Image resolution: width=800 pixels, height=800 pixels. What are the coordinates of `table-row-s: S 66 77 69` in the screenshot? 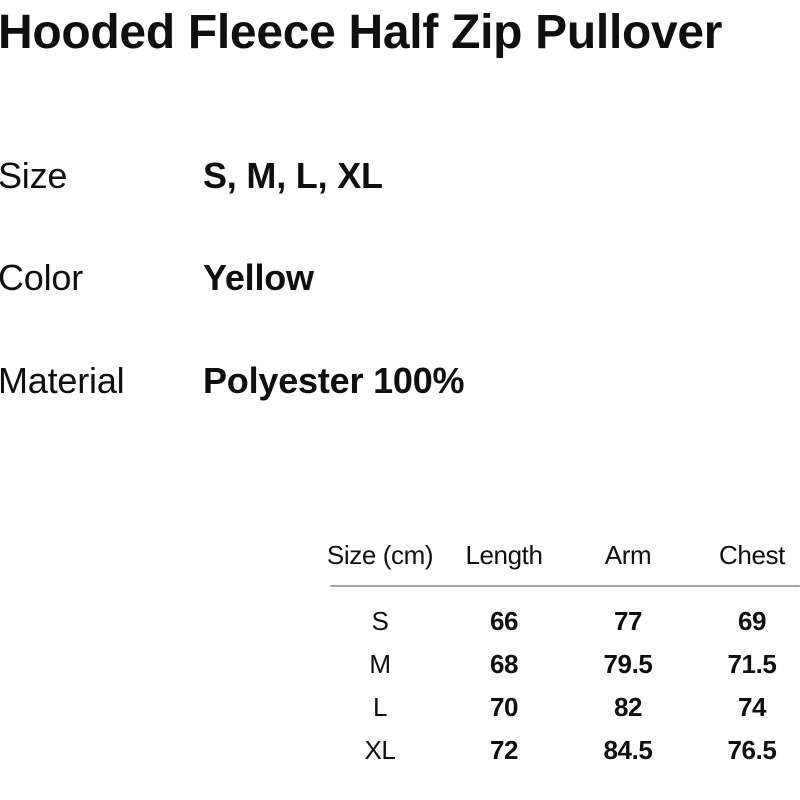 It's located at (559, 621).